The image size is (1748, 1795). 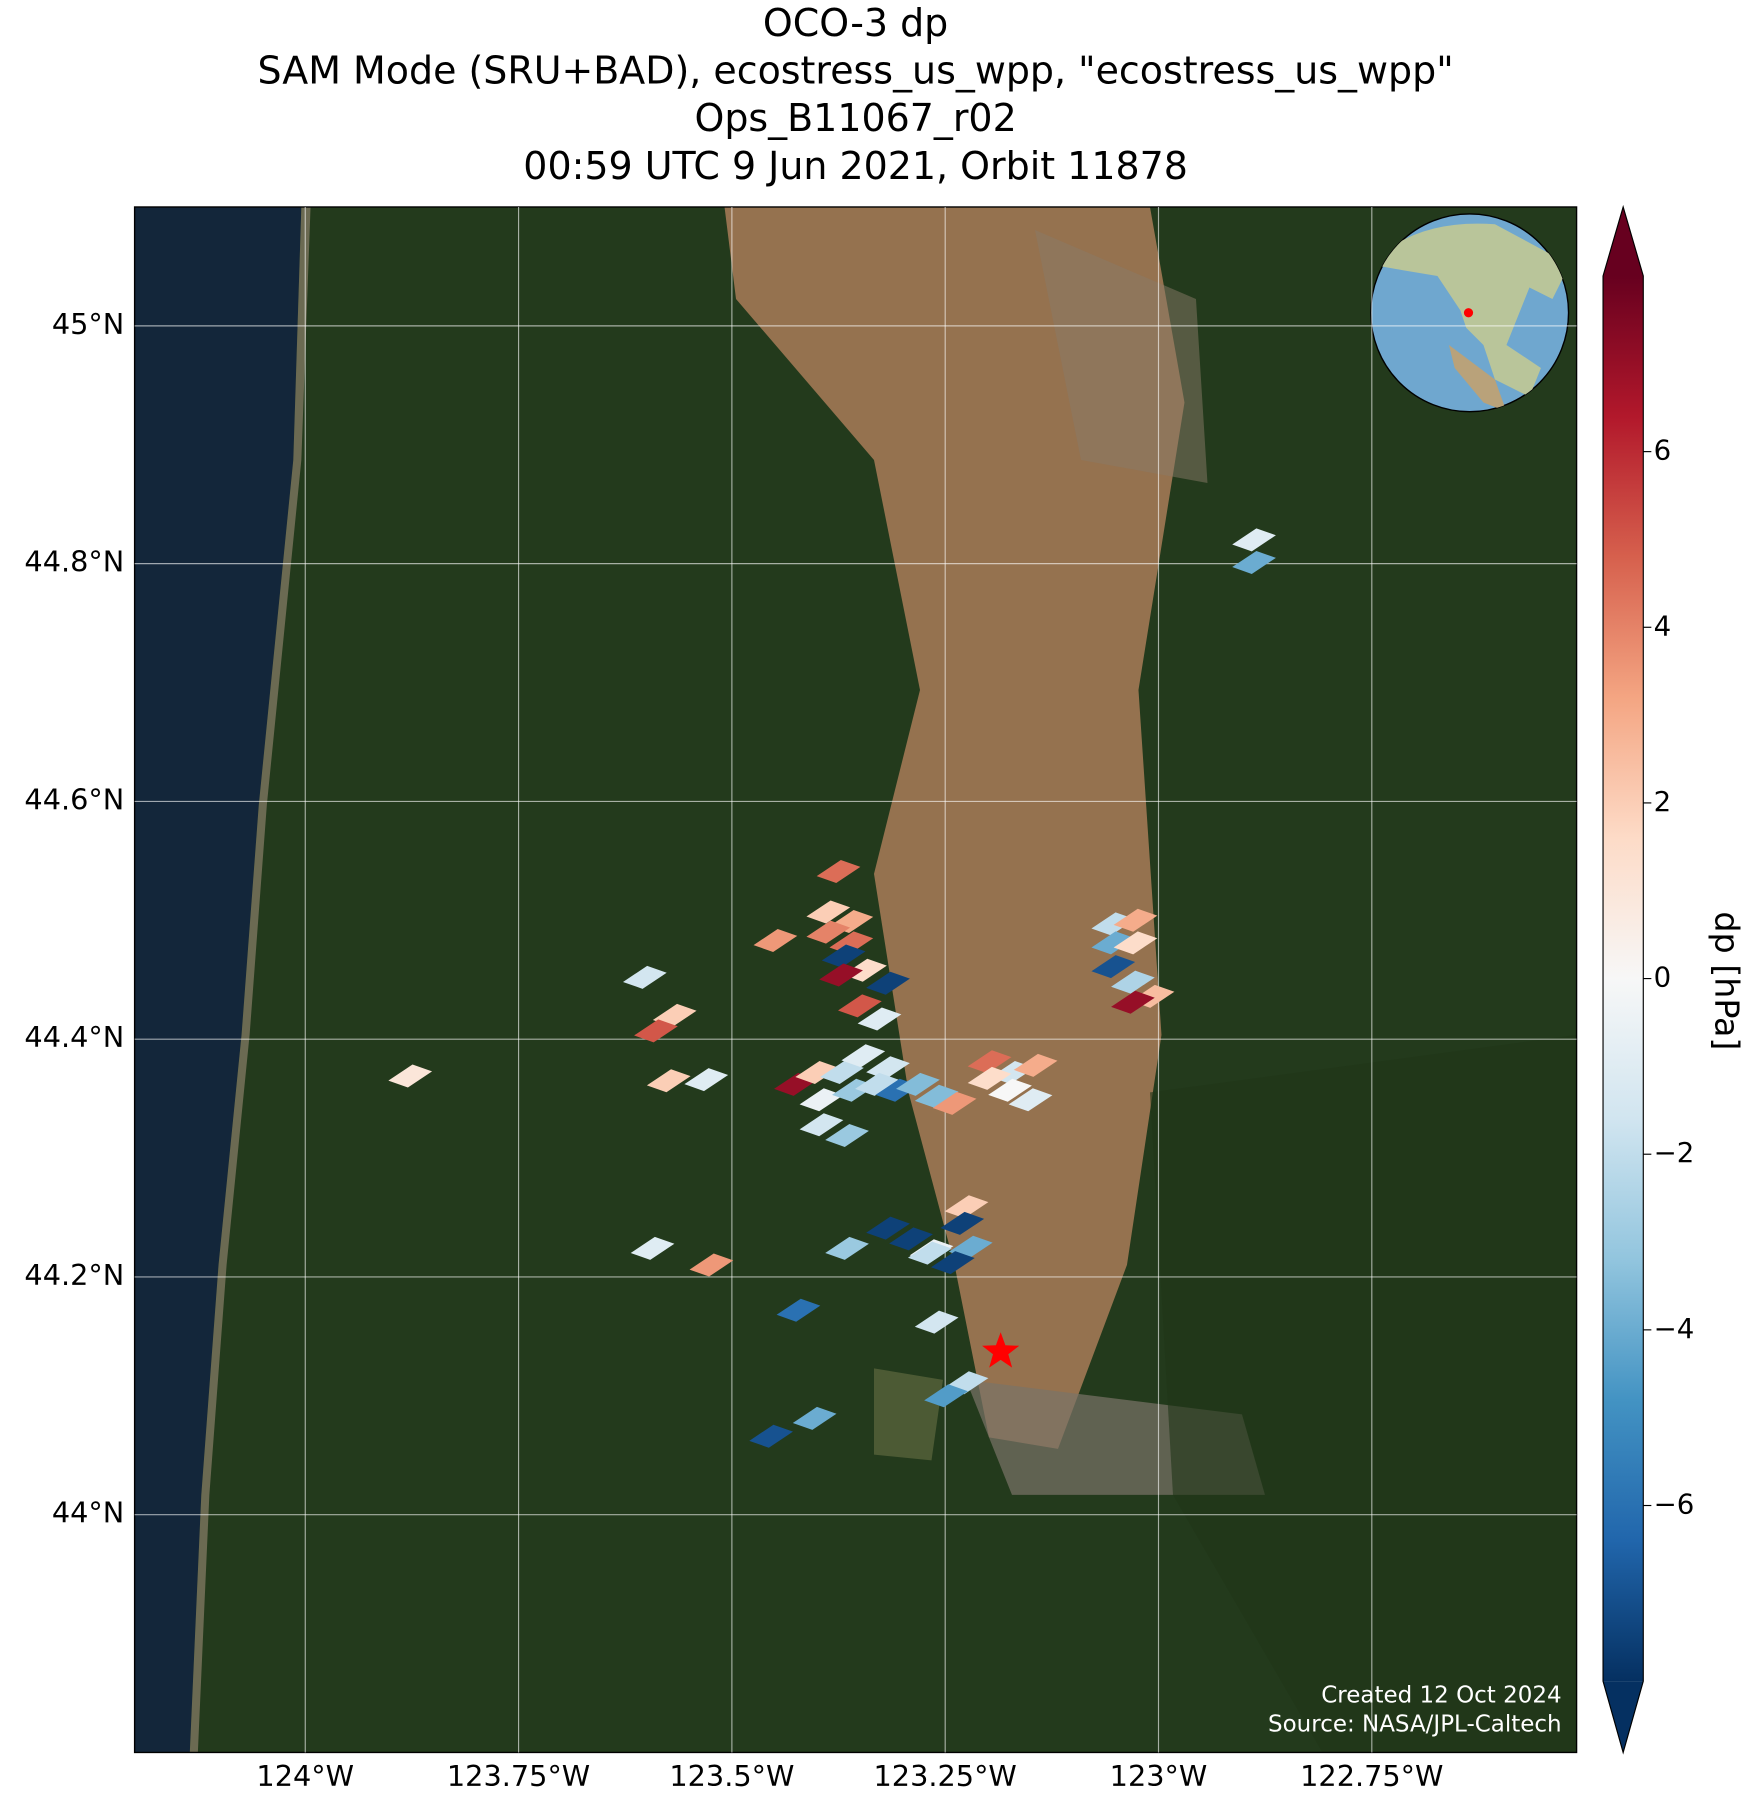 I want to click on colorbar-tick-label: −6, so click(x=1674, y=1504).